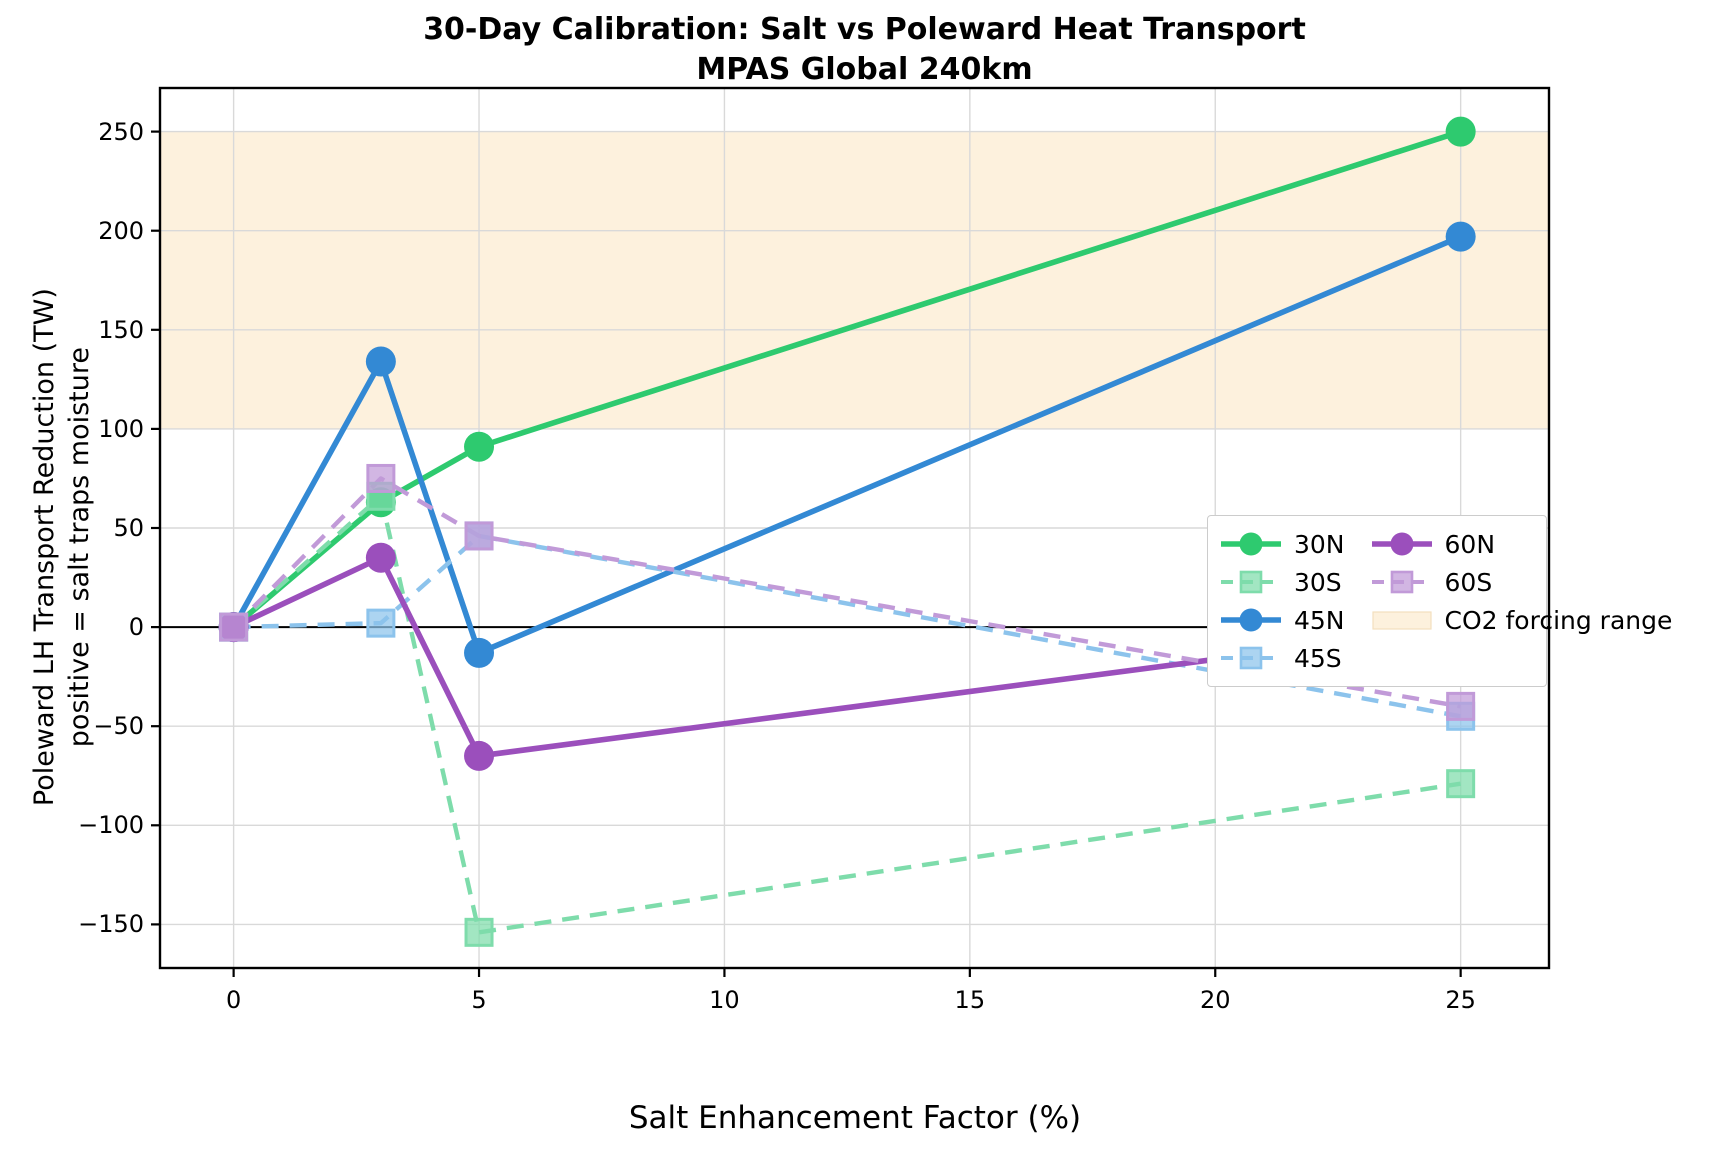 The image size is (1729, 1176). What do you see at coordinates (1468, 582) in the screenshot?
I see `legend-label: 60S` at bounding box center [1468, 582].